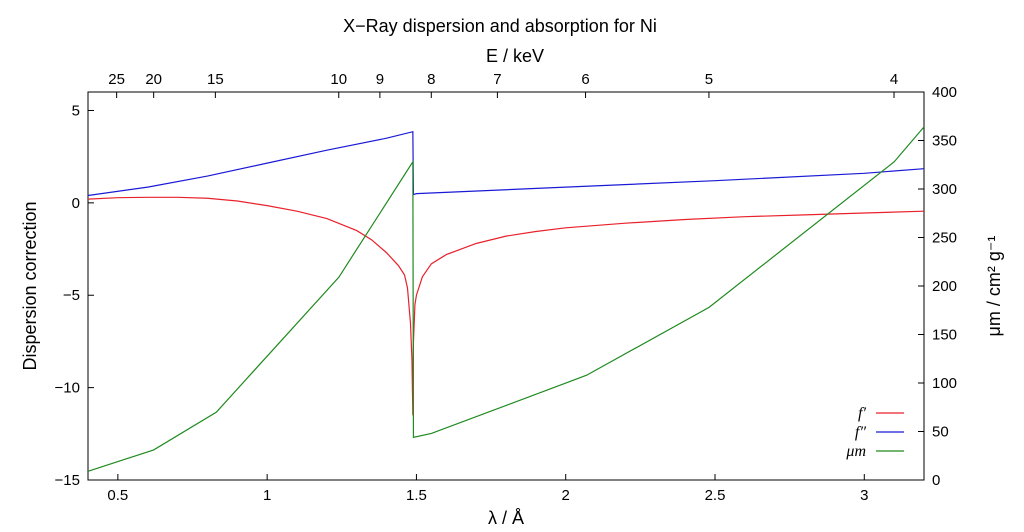  I want to click on y2-tick-label: 100, so click(944, 383).